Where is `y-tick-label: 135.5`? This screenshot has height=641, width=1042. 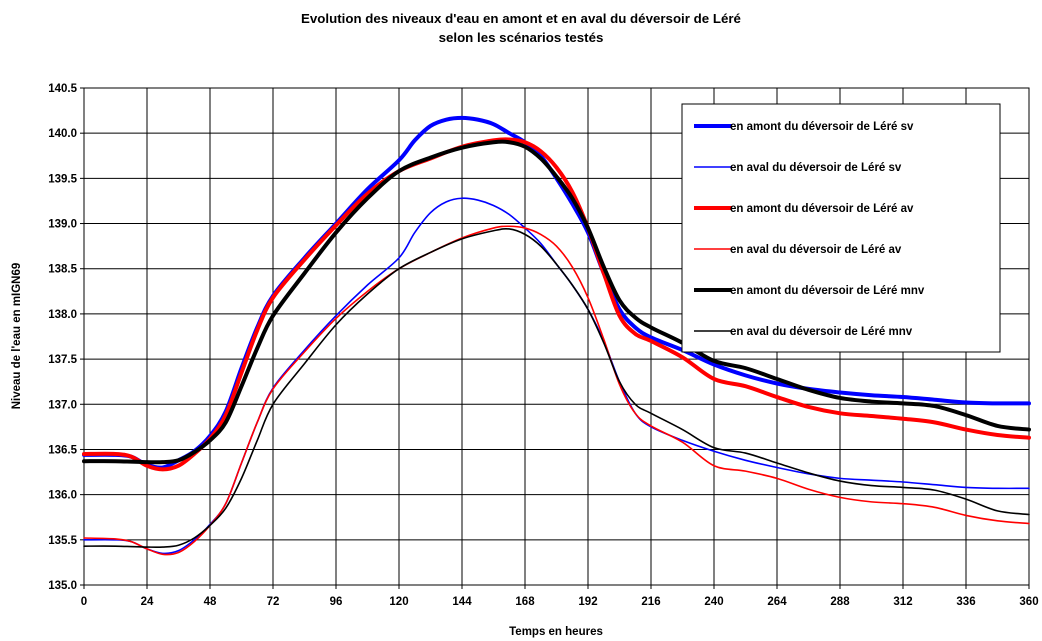 y-tick-label: 135.5 is located at coordinates (62, 541).